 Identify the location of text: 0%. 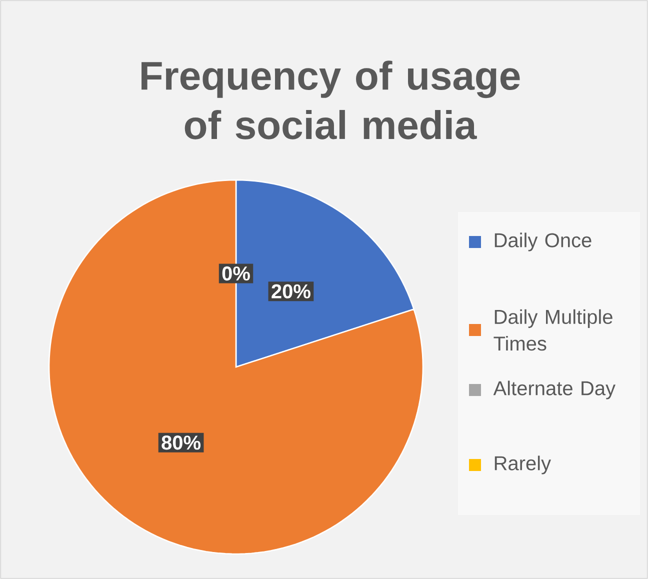
(236, 273).